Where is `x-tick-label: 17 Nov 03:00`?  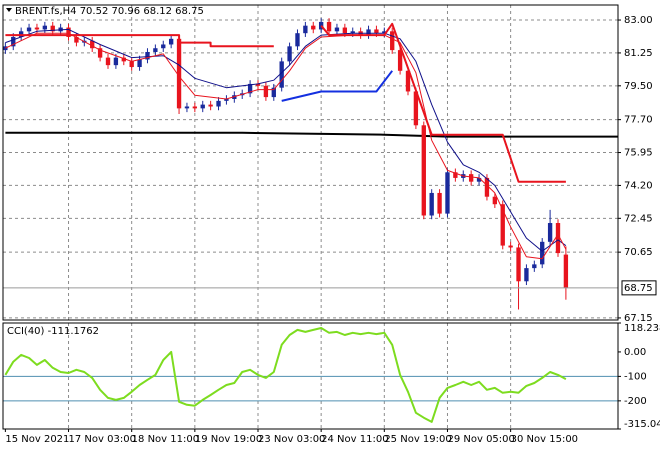
x-tick-label: 17 Nov 03:00 is located at coordinates (102, 439).